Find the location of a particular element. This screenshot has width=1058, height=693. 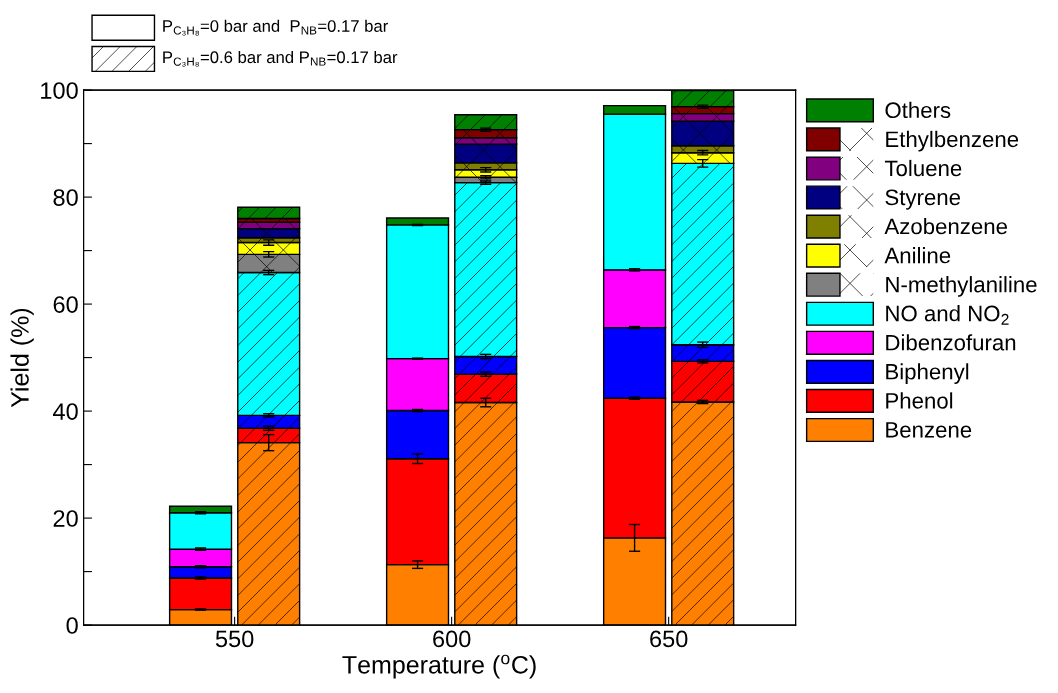

legend-label: NO and NO$_{2}$ is located at coordinates (947, 315).